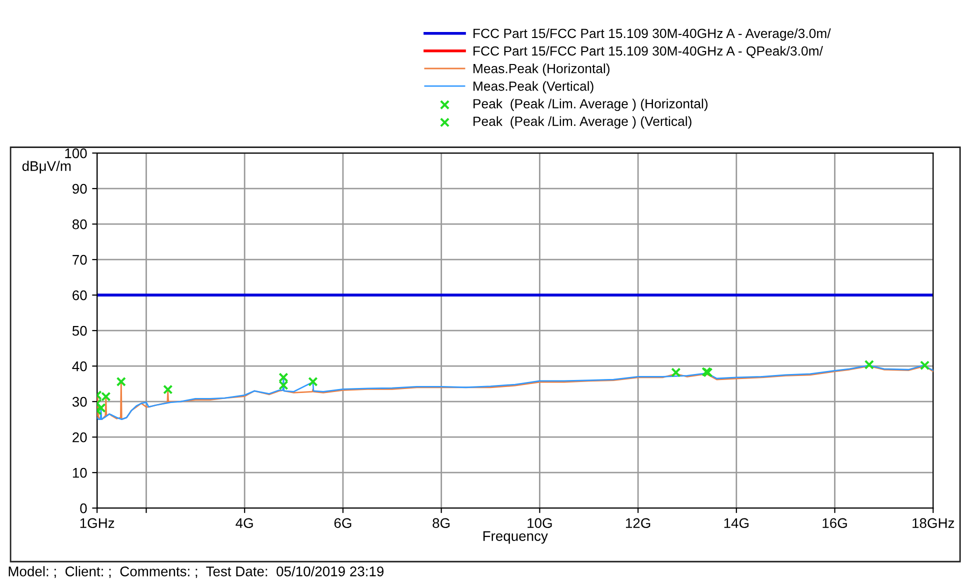  Describe the element at coordinates (542, 70) in the screenshot. I see `legend-label: Meas.Peak (Horizontal)` at that location.